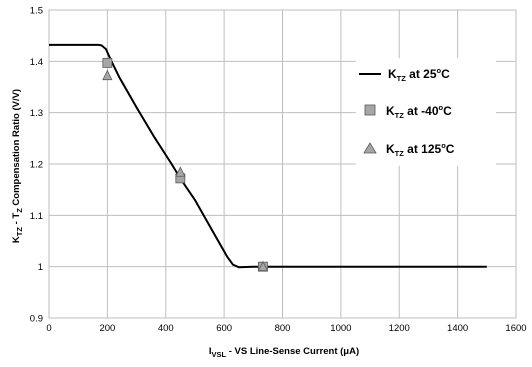  I want to click on x-tick-label: 1400, so click(457, 328).